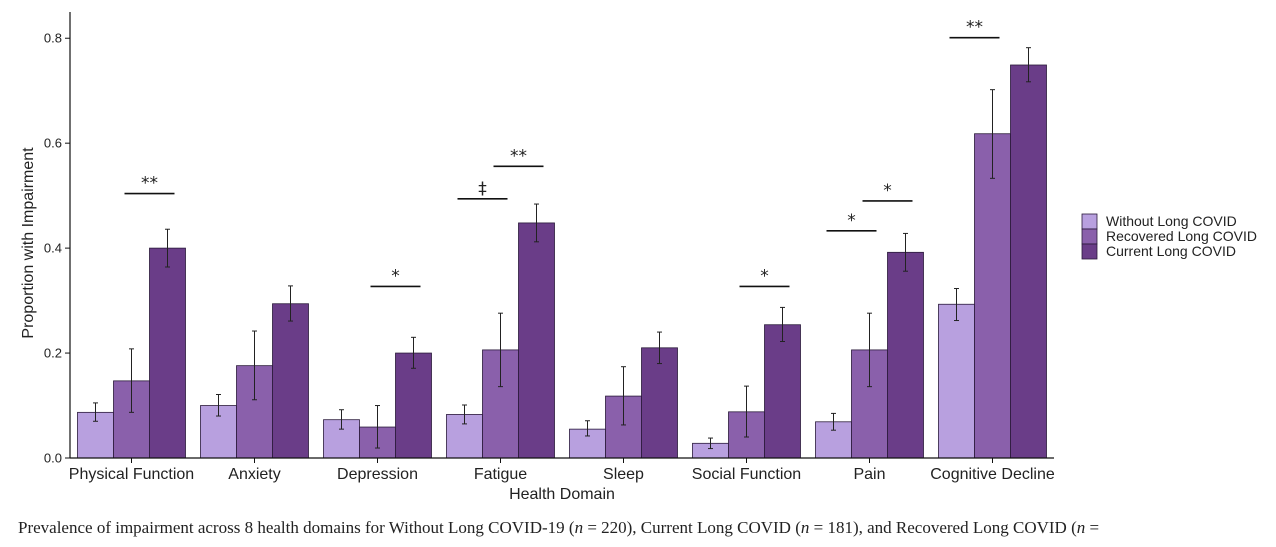 The width and height of the screenshot is (1276, 547). What do you see at coordinates (692, 527) in the screenshot?
I see `caption-part-2: = 220), Current Long COVID (` at bounding box center [692, 527].